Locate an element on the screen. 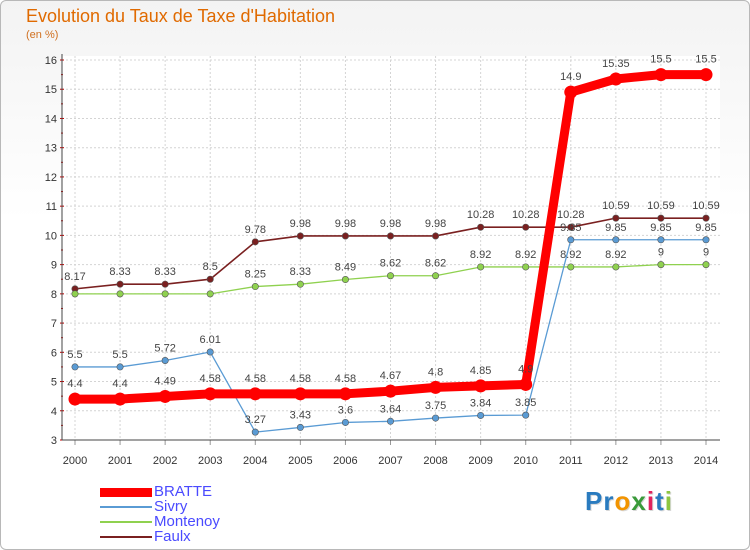 The width and height of the screenshot is (750, 550). y-tick-label: 3 is located at coordinates (54, 441).